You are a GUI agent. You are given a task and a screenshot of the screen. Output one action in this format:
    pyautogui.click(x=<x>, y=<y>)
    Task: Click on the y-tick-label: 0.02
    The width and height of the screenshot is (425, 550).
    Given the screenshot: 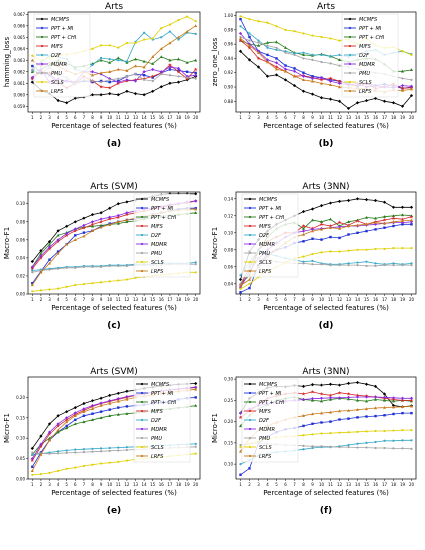 What is the action you would take?
    pyautogui.click(x=20, y=275)
    